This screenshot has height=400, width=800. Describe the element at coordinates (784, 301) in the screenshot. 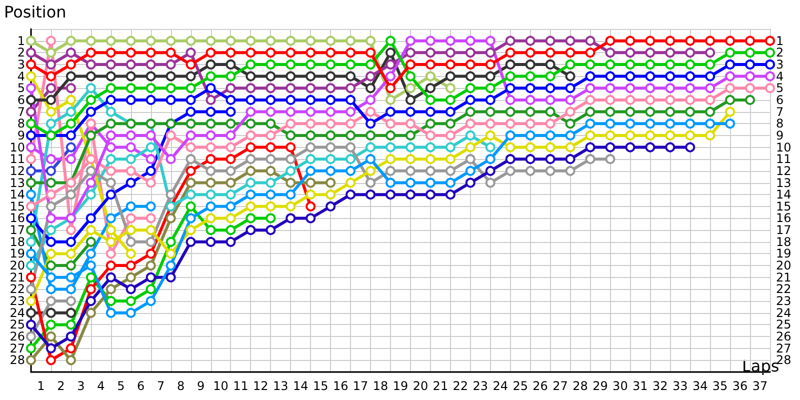

I see `y2-tick-label: 23` at that location.